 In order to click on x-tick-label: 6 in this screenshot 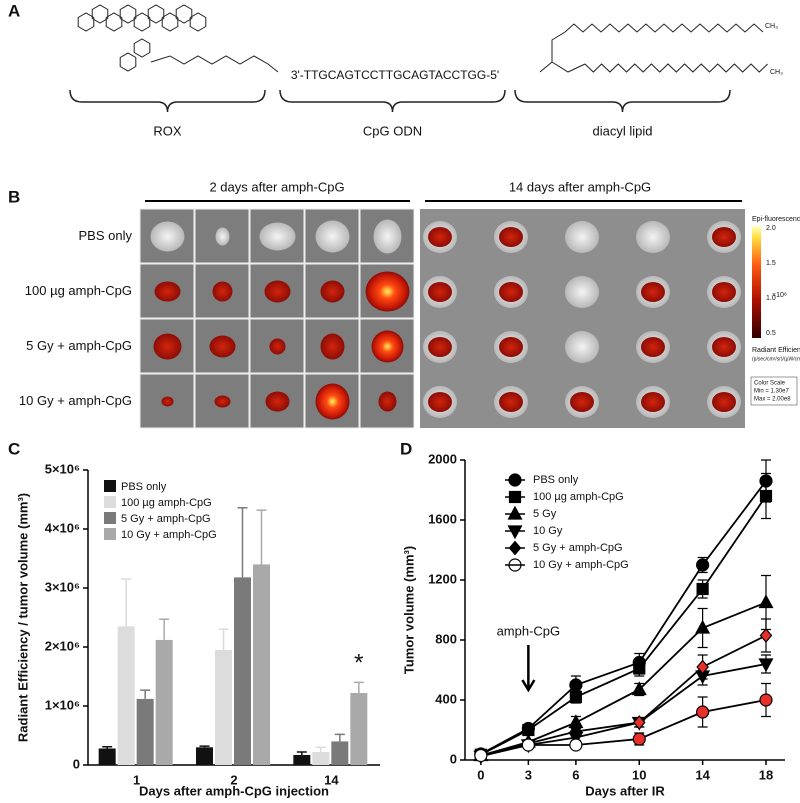, I will do `click(575, 774)`.